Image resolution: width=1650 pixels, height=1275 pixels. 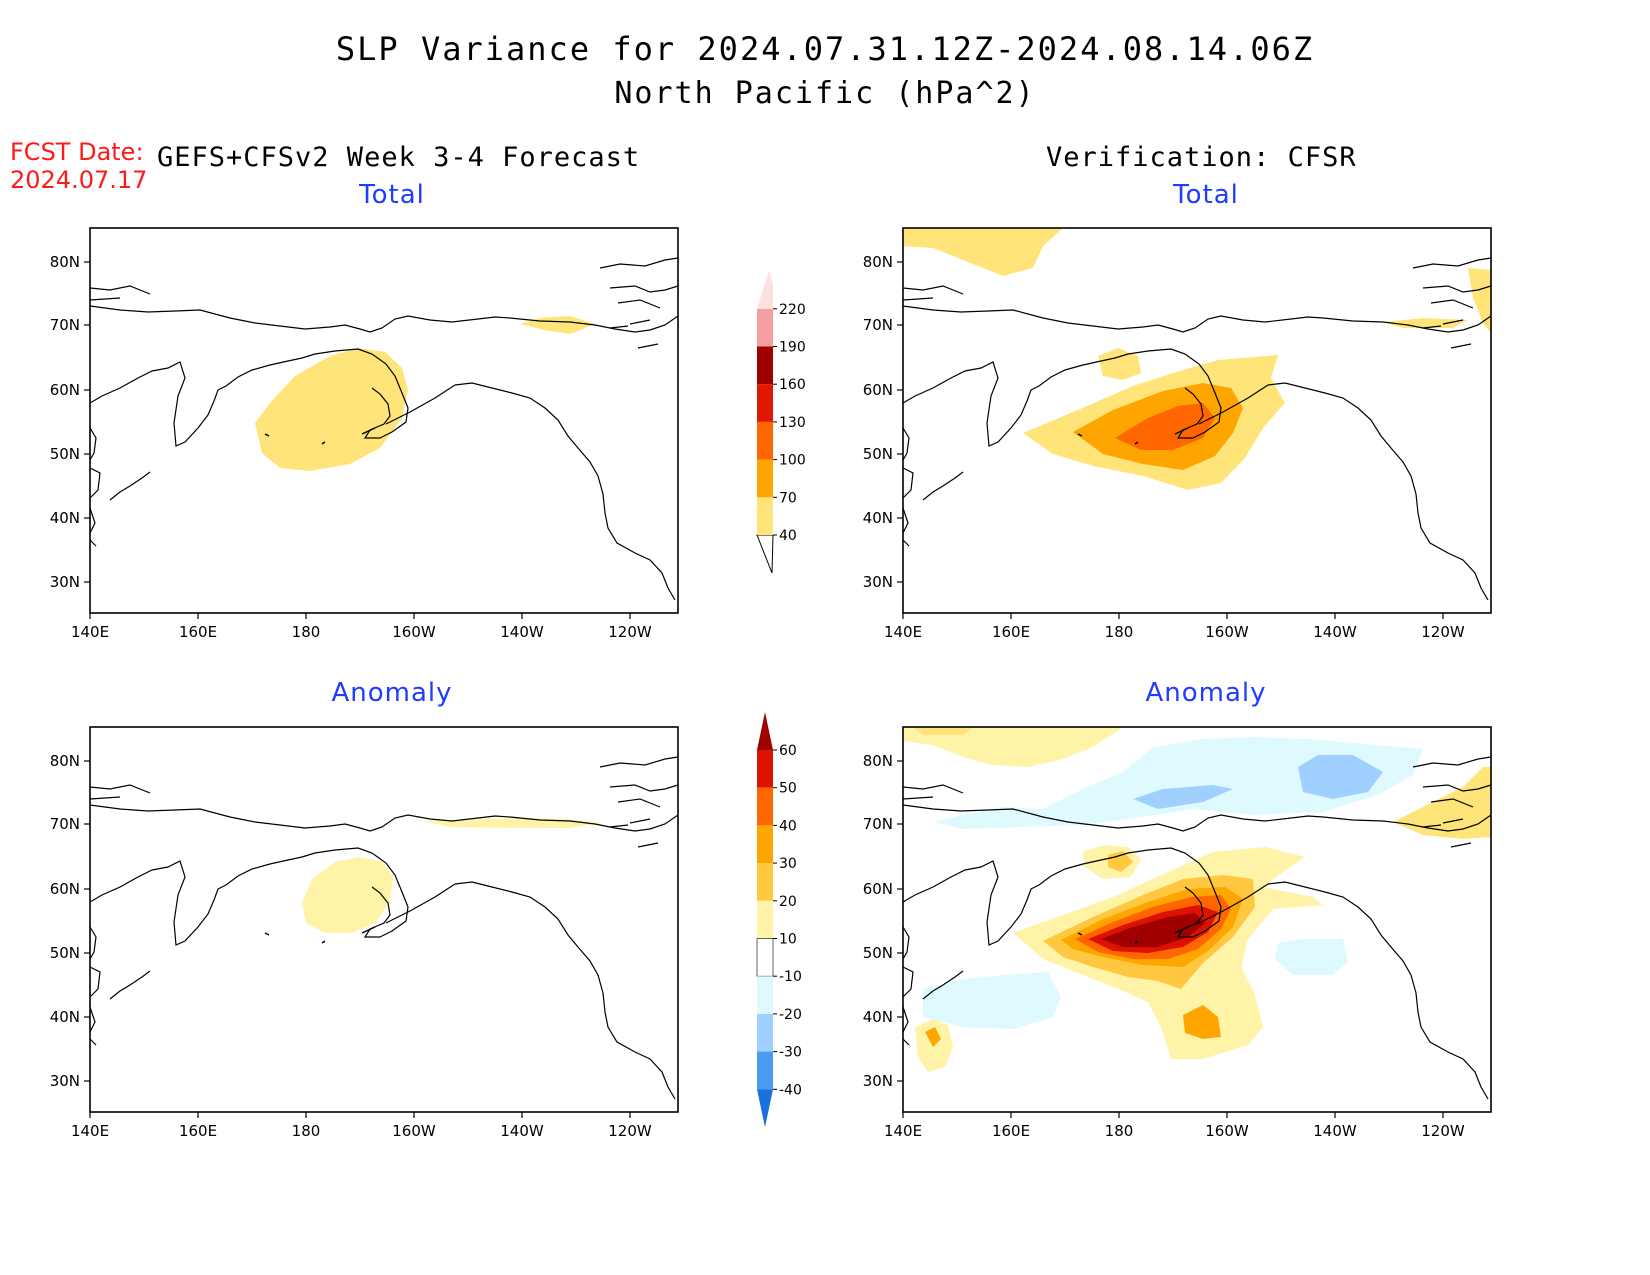 What do you see at coordinates (790, 977) in the screenshot?
I see `colorbar-anomaly-label: -10` at bounding box center [790, 977].